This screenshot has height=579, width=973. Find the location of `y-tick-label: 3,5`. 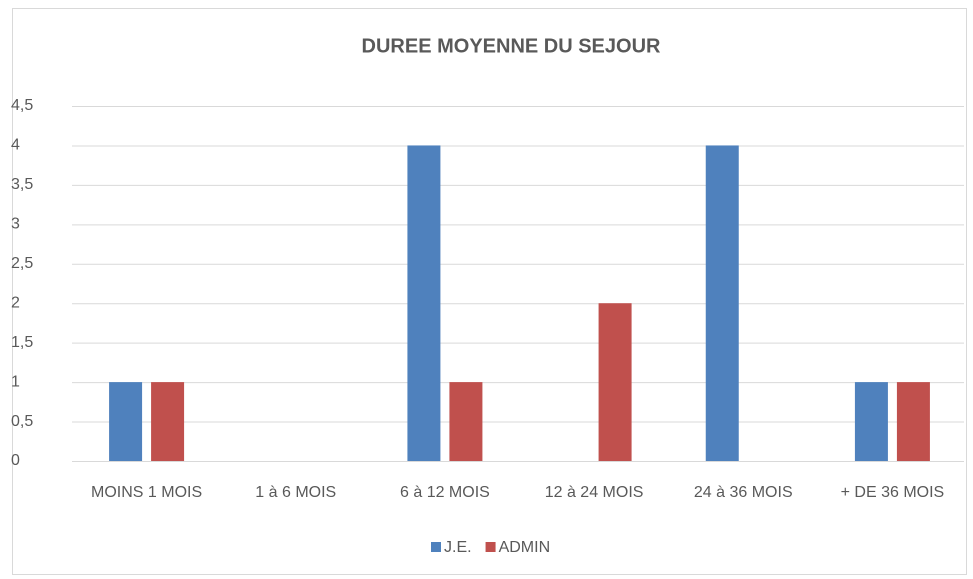

y-tick-label: 3,5 is located at coordinates (22, 184).